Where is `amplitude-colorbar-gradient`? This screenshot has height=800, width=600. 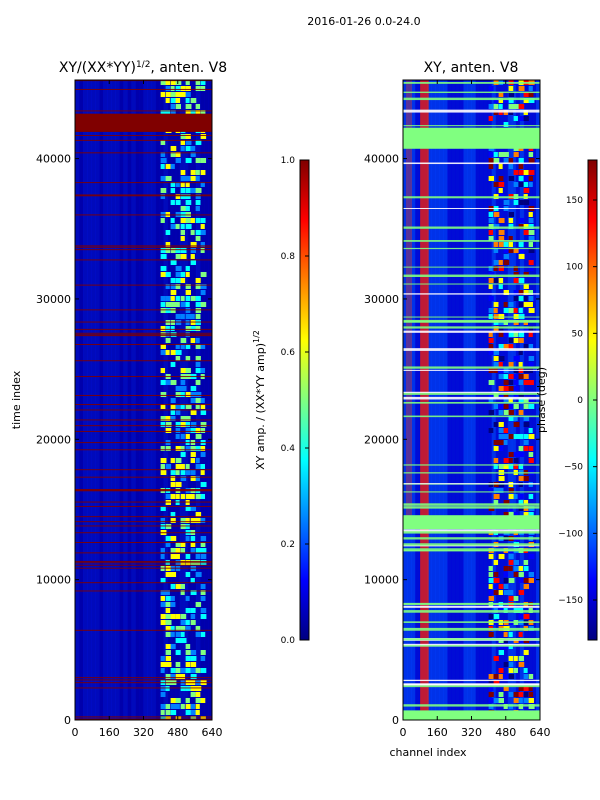 amplitude-colorbar-gradient is located at coordinates (304, 400).